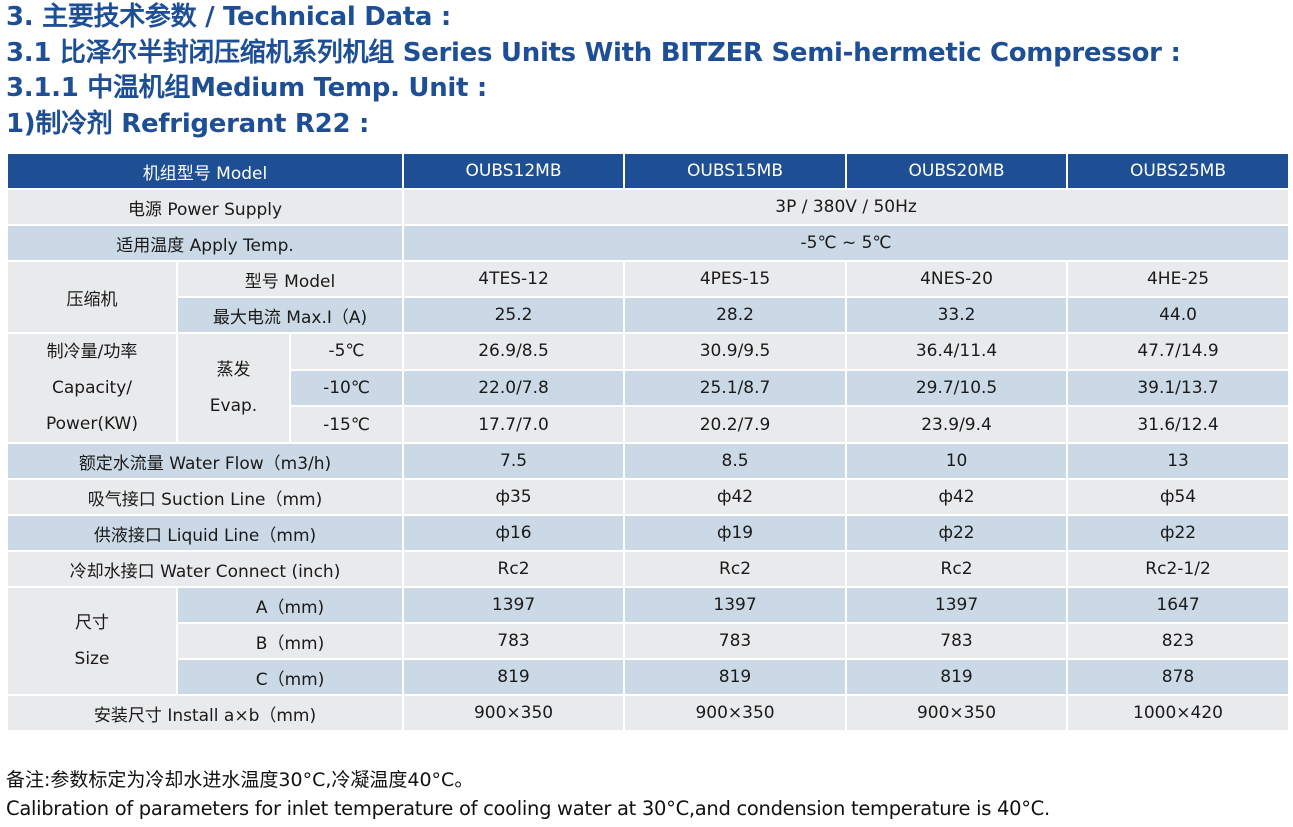 The image size is (1293, 827). Describe the element at coordinates (1178, 171) in the screenshot. I see `model-header-cell: OUBS25MB` at that location.